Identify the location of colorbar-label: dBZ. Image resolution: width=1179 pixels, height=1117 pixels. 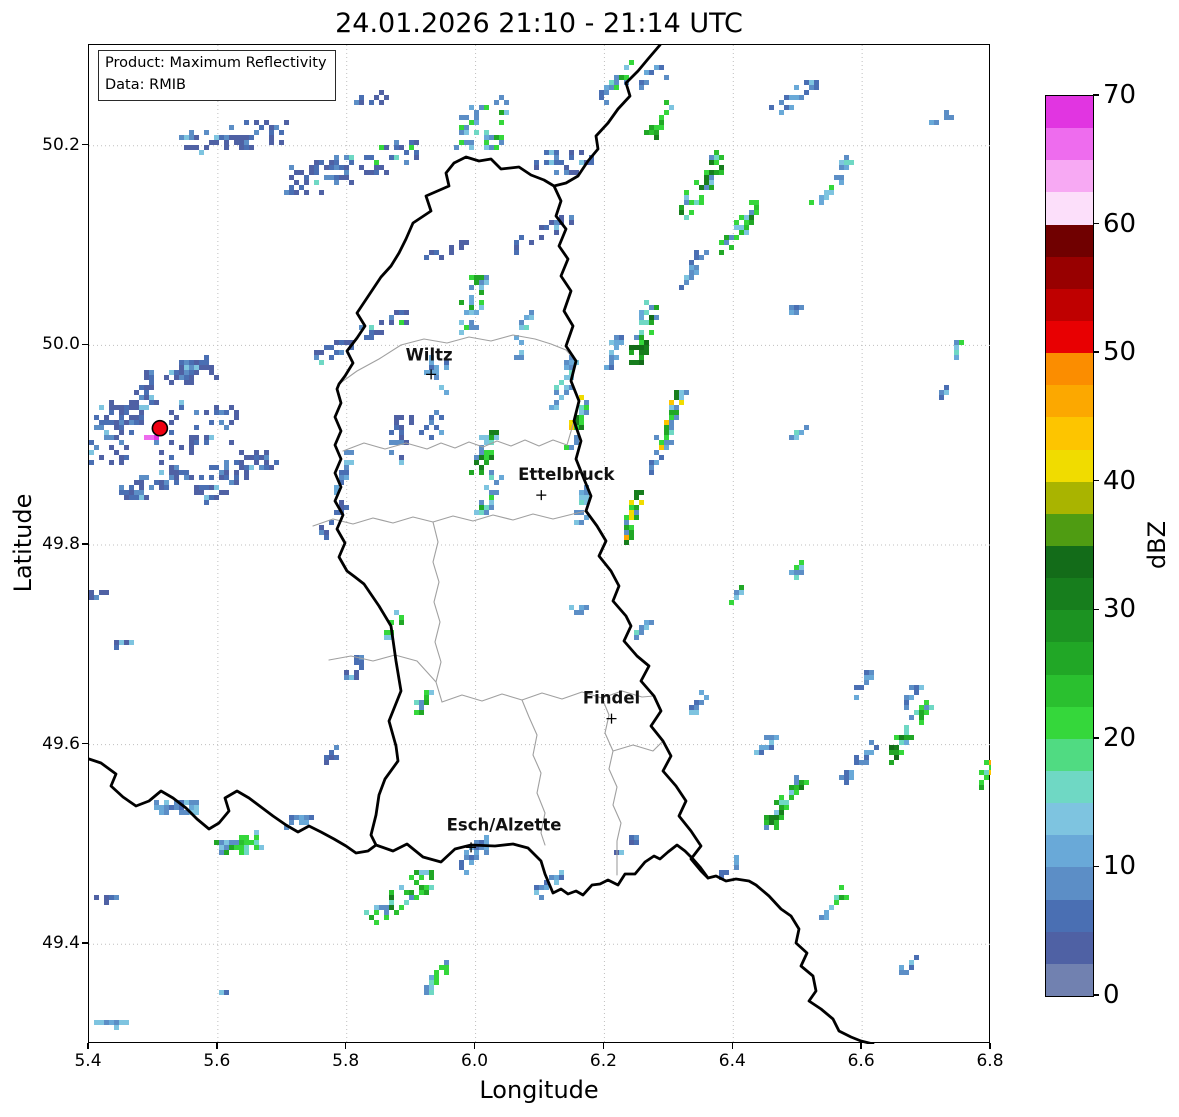
(1157, 545).